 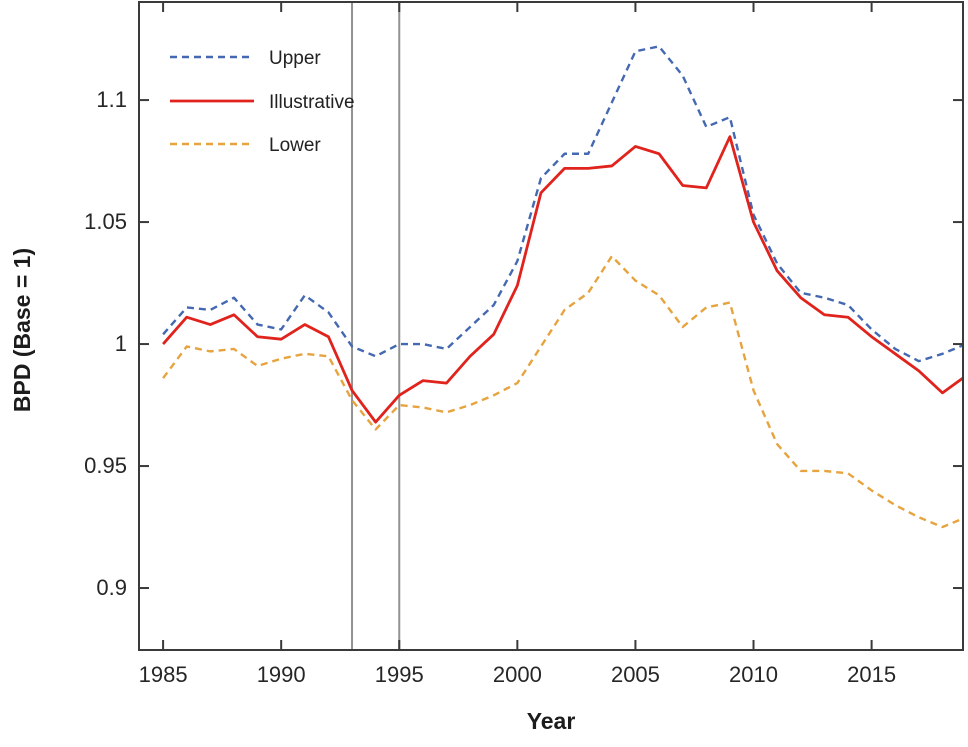 I want to click on x-axis-label: Year, so click(x=551, y=721).